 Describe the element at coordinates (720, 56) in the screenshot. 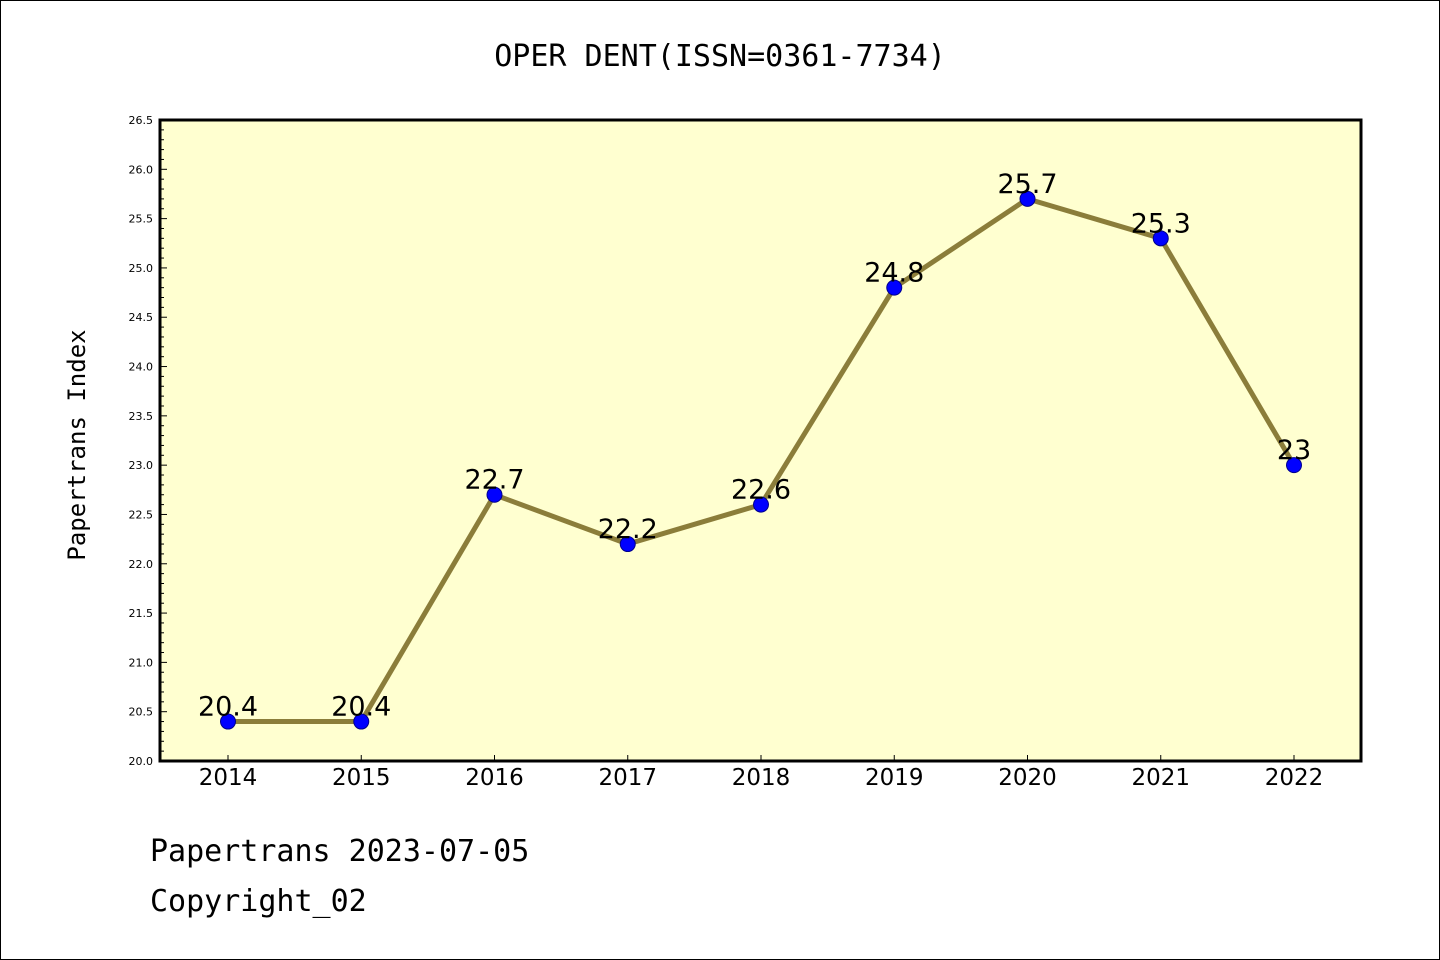

I see `chart-title: OPER DENT(ISSN=0361-7734)` at that location.